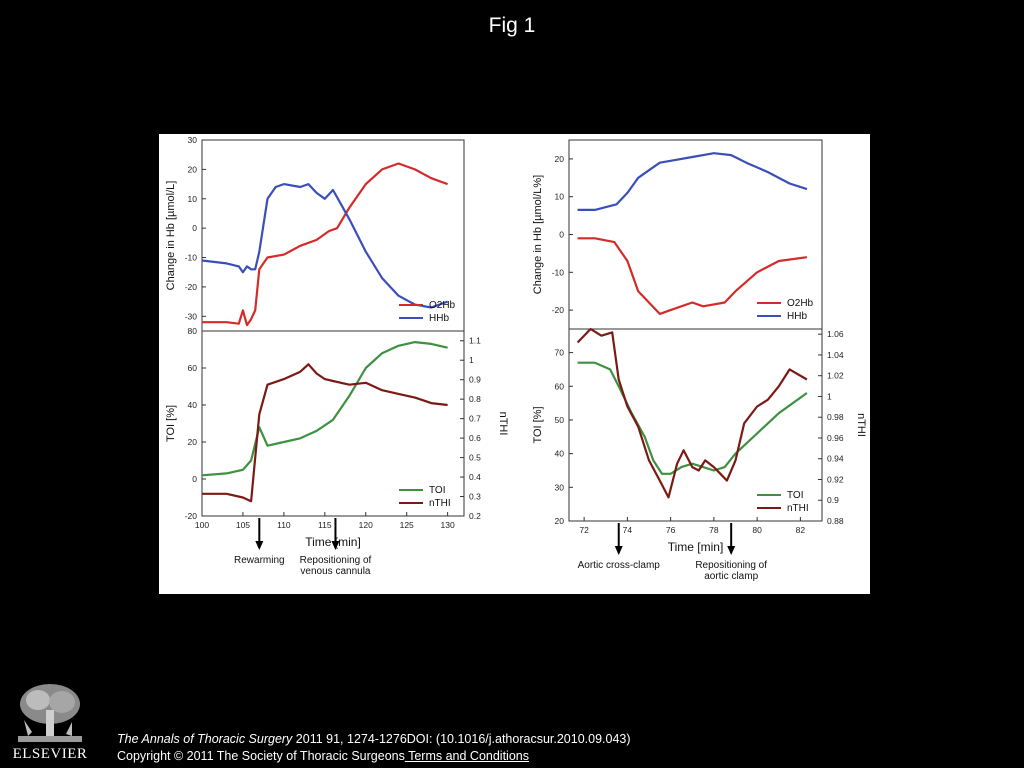  I want to click on y-axis-label: Change in Hb [µmol/L], so click(171, 236).